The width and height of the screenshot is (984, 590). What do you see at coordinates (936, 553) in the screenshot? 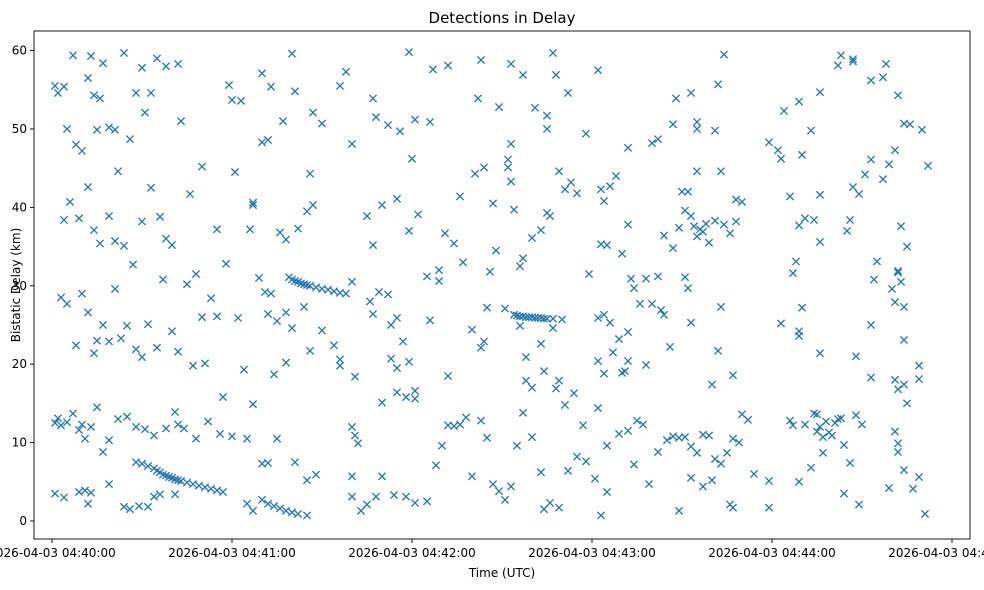
I see `x-tick-label: 2026-04-03 04:45:00` at bounding box center [936, 553].